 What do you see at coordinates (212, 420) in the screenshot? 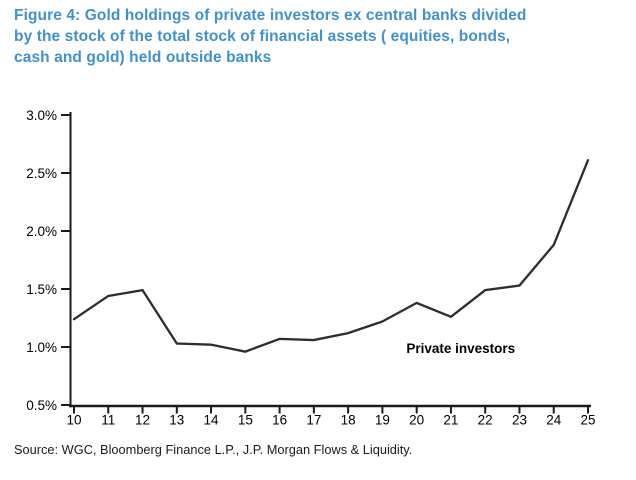
I see `x-tick-label: 14` at bounding box center [212, 420].